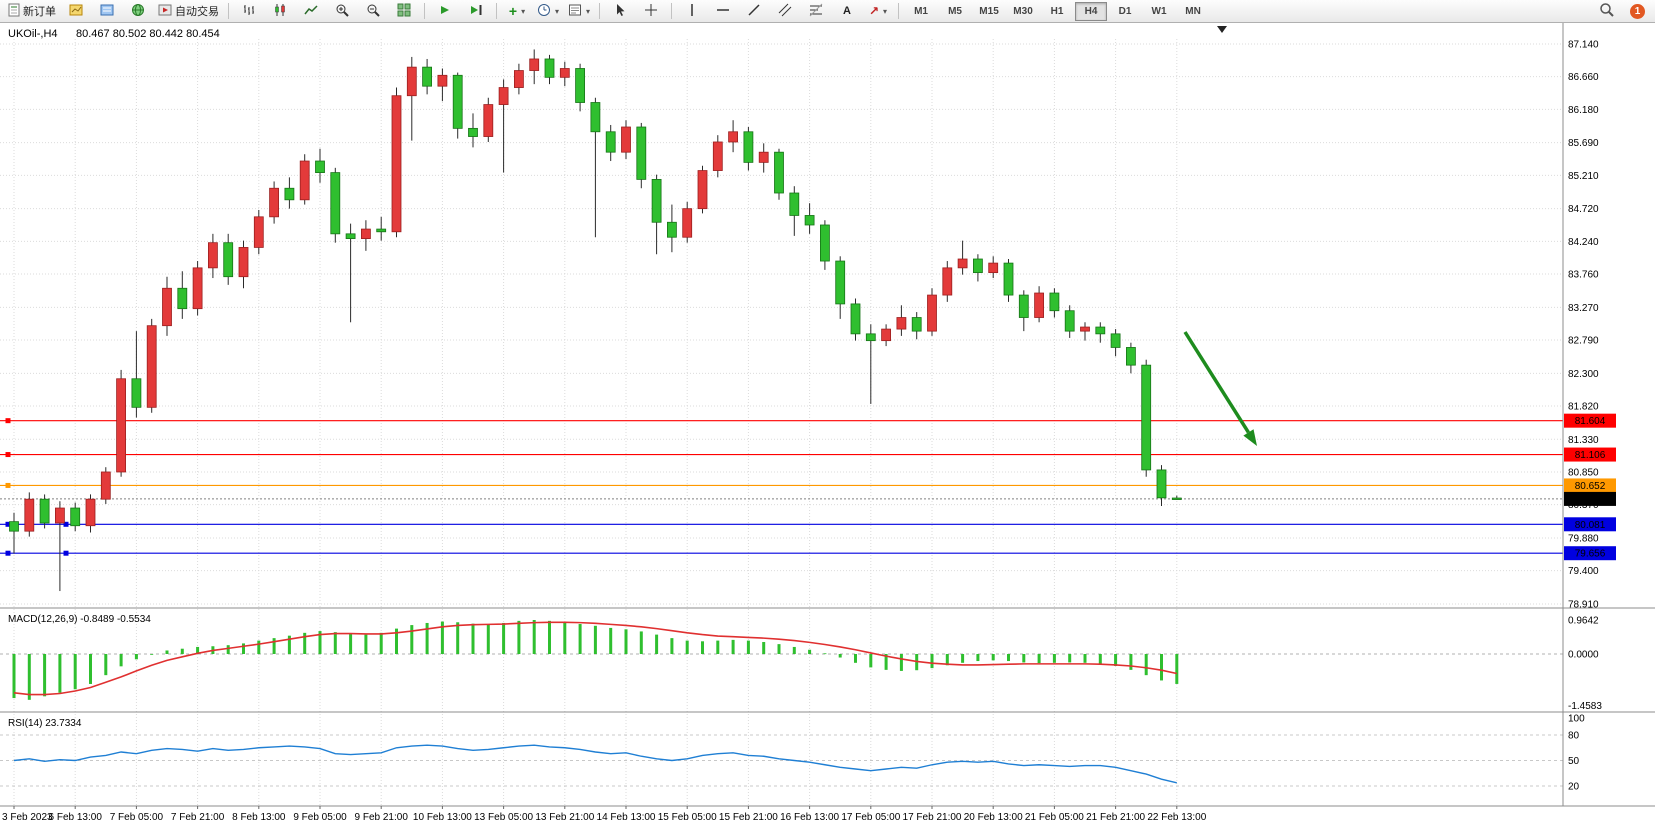 The width and height of the screenshot is (1655, 826). Describe the element at coordinates (564, 817) in the screenshot. I see `time-axis-label: 13 Feb 21:00` at that location.